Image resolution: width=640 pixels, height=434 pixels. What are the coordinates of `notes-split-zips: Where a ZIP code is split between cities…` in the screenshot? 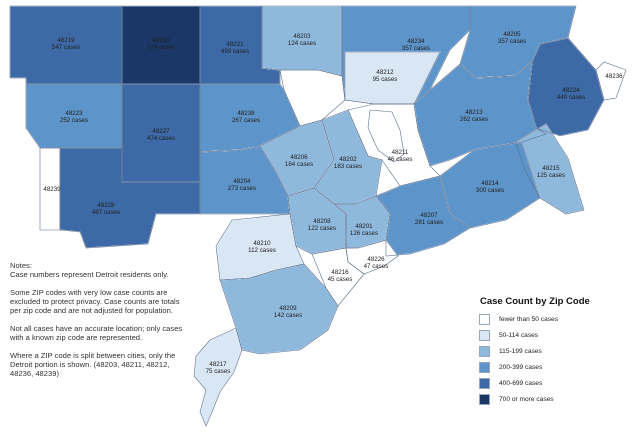 It's located at (93, 364).